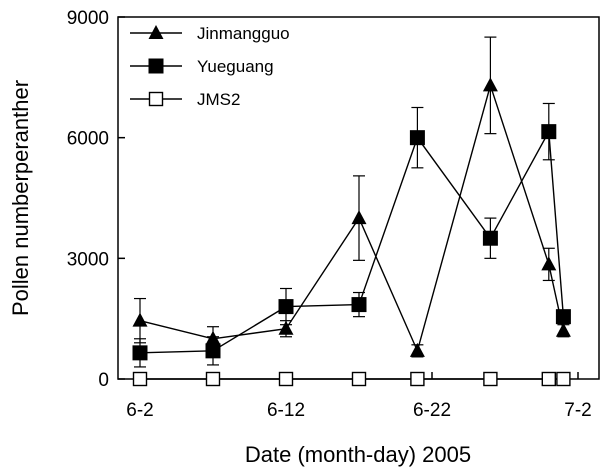 The width and height of the screenshot is (608, 472). What do you see at coordinates (88, 139) in the screenshot?
I see `y-tick-label: 6000` at bounding box center [88, 139].